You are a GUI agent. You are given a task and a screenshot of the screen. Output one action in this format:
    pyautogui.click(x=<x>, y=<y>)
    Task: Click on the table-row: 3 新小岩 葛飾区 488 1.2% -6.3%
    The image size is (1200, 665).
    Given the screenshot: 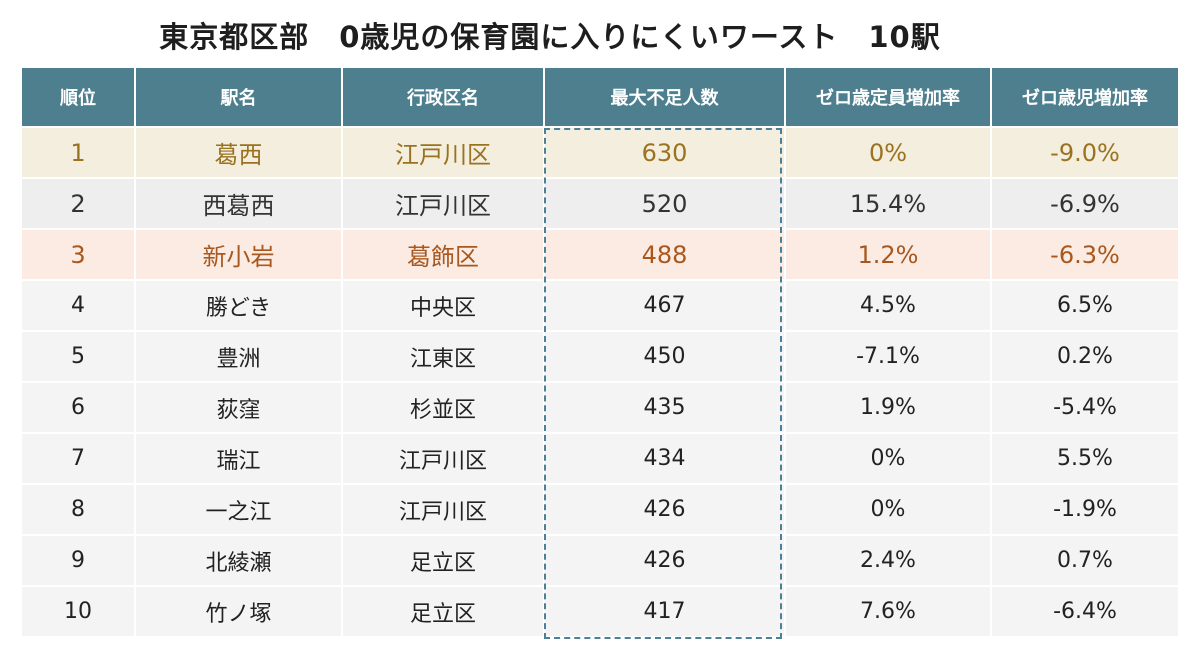 What is the action you would take?
    pyautogui.click(x=600, y=255)
    